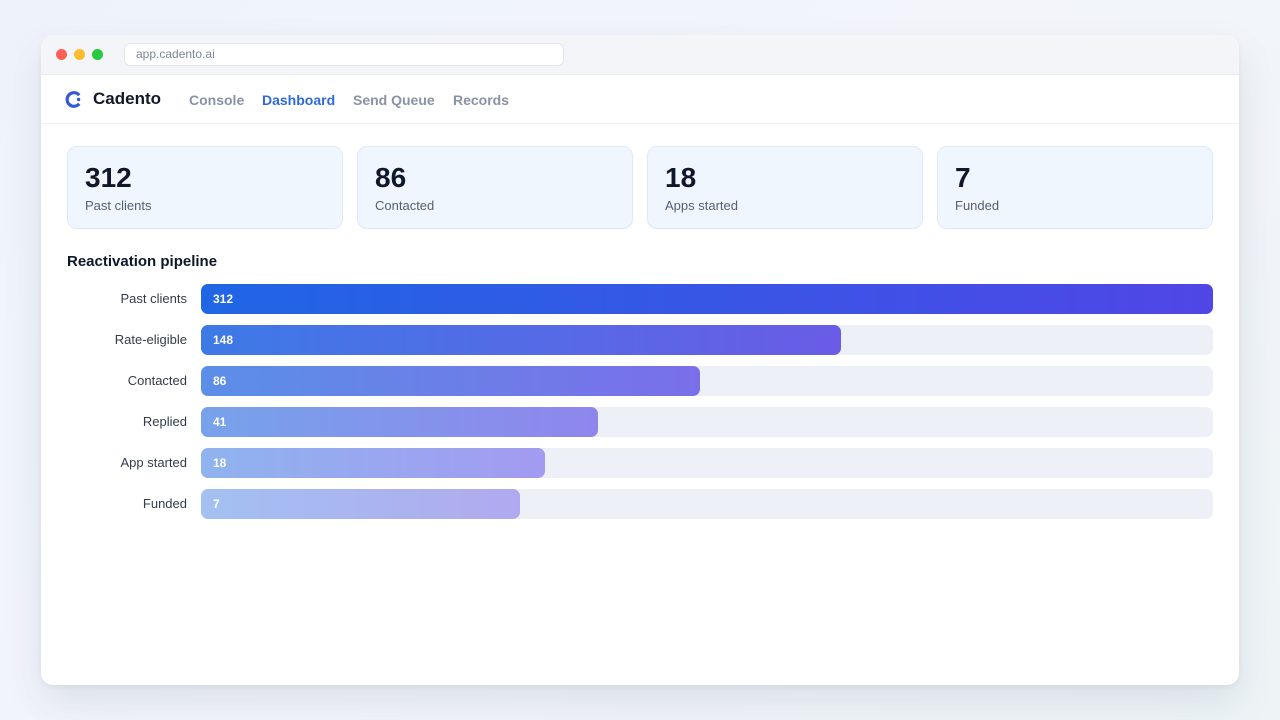 This screenshot has width=1280, height=720. Describe the element at coordinates (707, 422) in the screenshot. I see `bar-track-replied: 41` at that location.